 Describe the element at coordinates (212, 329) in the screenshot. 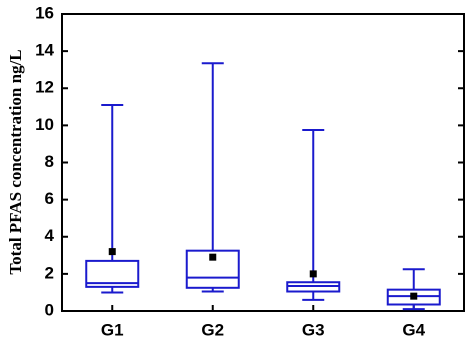

I see `x-tick-label: G2` at that location.